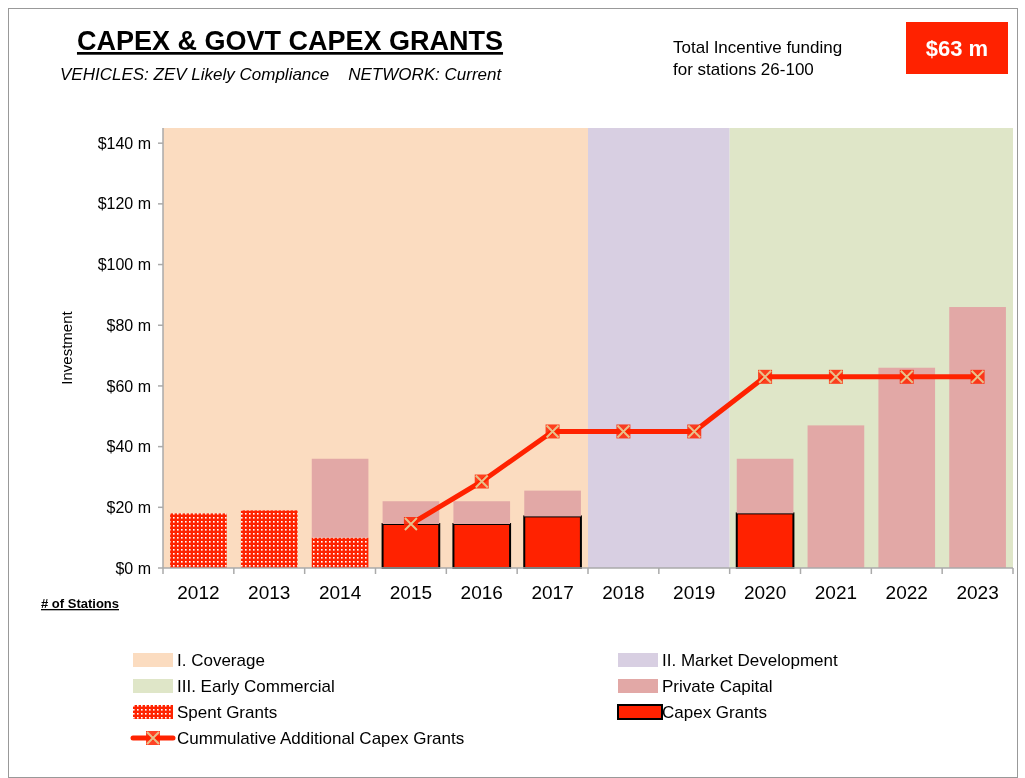 Image resolution: width=1025 pixels, height=778 pixels. I want to click on y-tick-label: $80 m, so click(128, 325).